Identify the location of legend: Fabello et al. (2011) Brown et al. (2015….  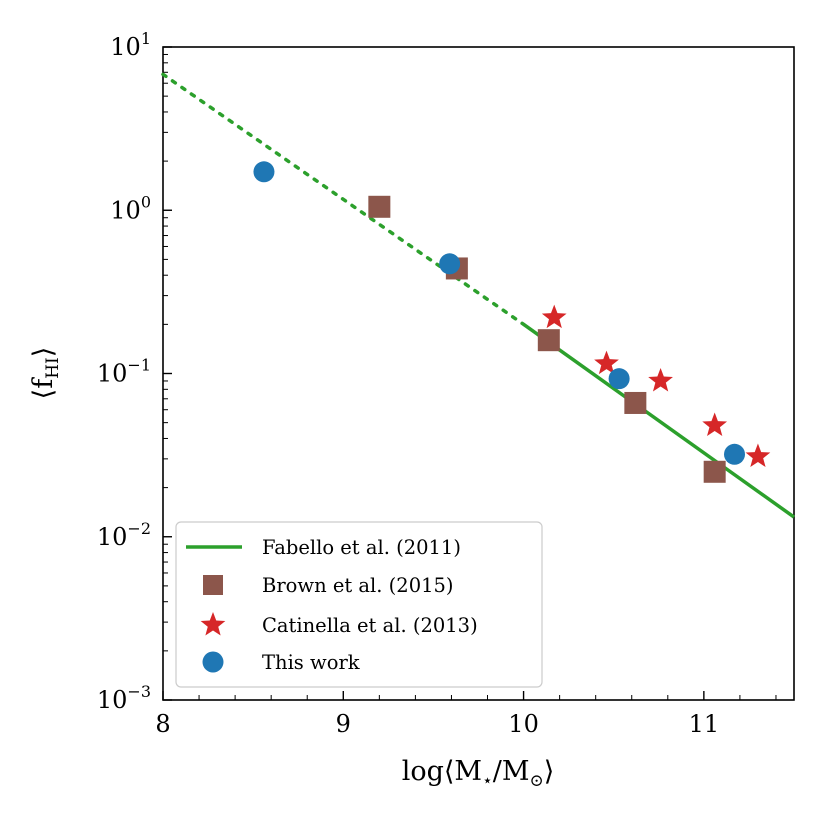
(359, 604).